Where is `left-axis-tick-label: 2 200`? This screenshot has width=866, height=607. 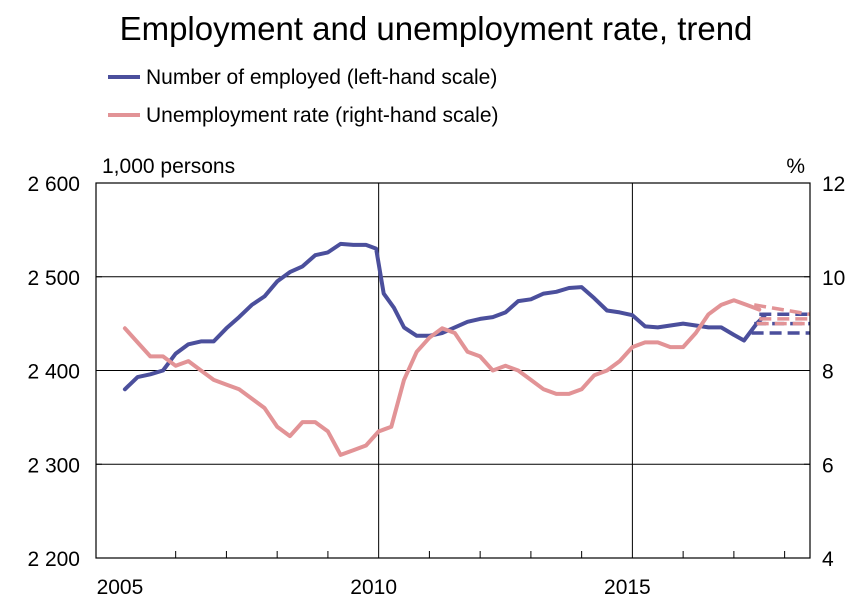 left-axis-tick-label: 2 200 is located at coordinates (53, 559).